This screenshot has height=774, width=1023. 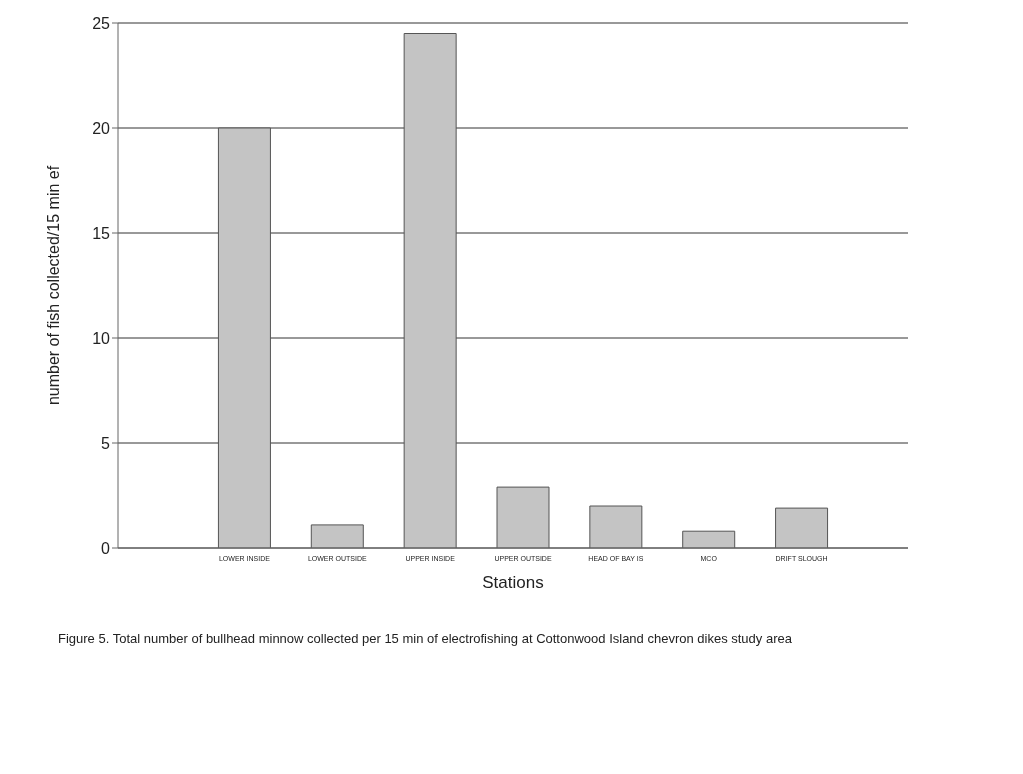 What do you see at coordinates (101, 233) in the screenshot?
I see `y-tick-label: 15` at bounding box center [101, 233].